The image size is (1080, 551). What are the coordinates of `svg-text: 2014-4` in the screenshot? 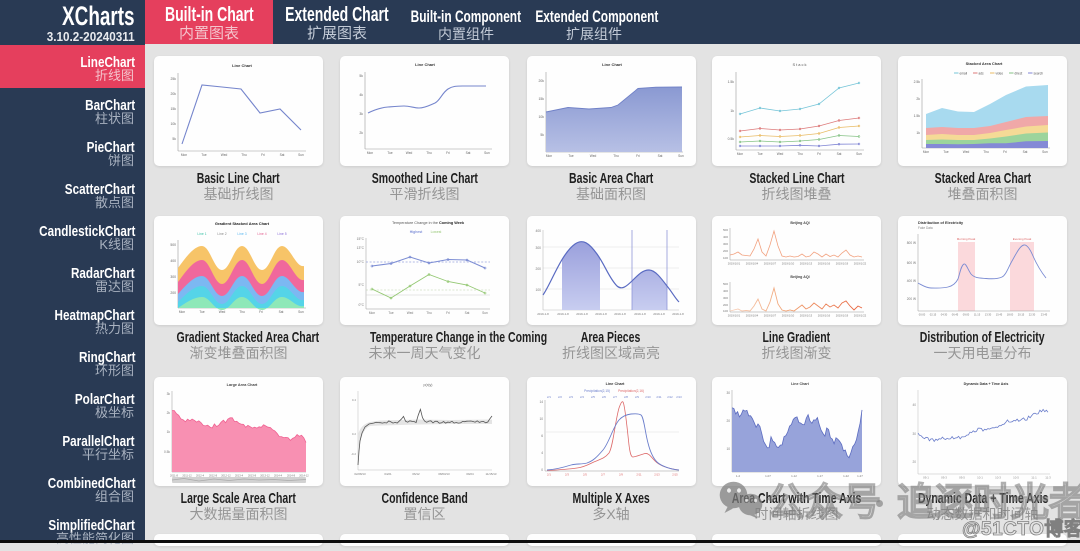 It's located at (278, 476).